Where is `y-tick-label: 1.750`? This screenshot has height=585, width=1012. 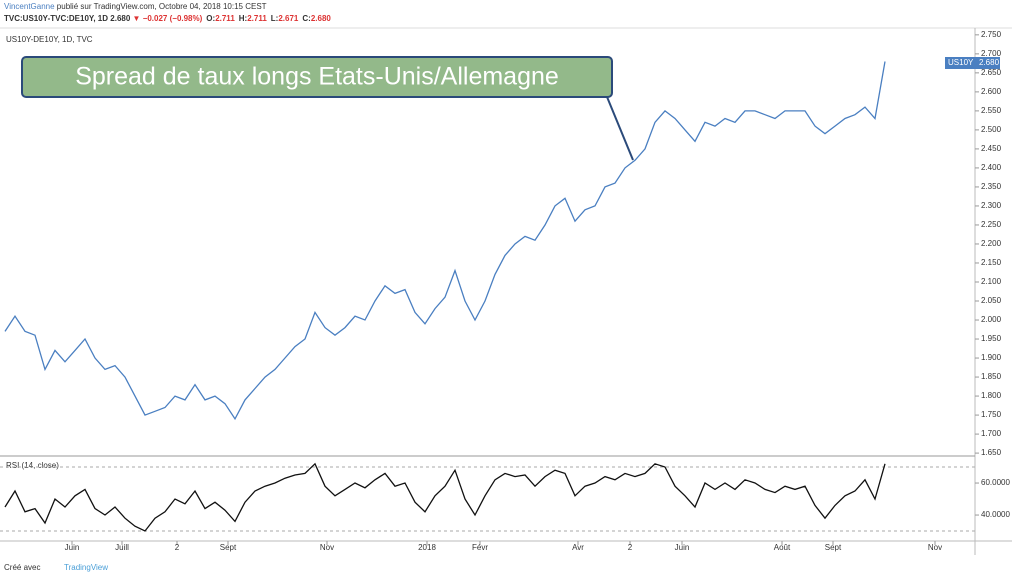
y-tick-label: 1.750 is located at coordinates (991, 414).